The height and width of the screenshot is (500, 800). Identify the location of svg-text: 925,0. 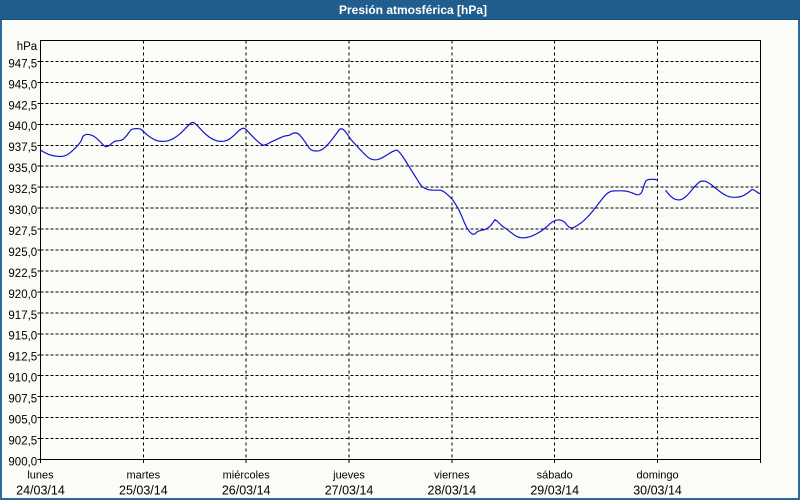
(22, 253).